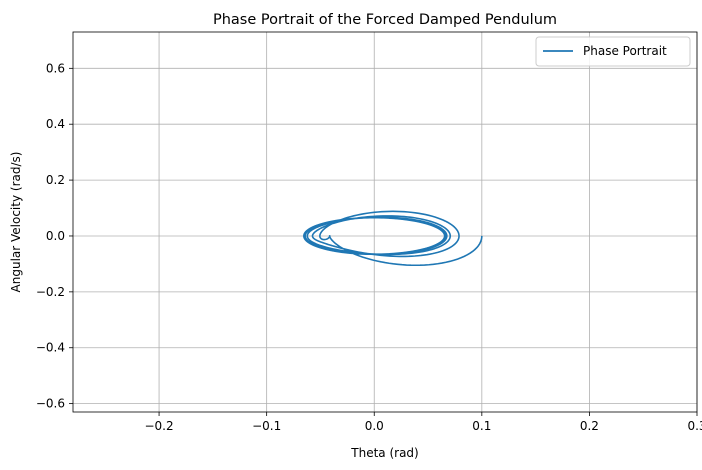  Describe the element at coordinates (55, 180) in the screenshot. I see `y-tick-label: 0.2` at that location.